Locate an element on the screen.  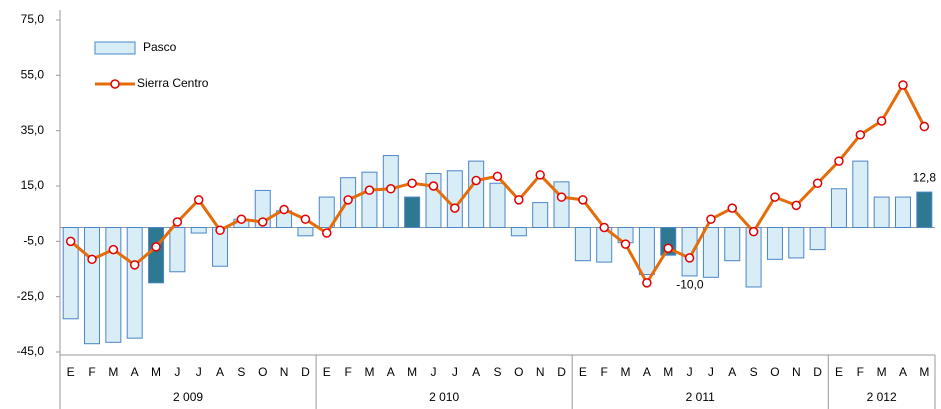
y-tick-label: -5,0 is located at coordinates (33, 241).